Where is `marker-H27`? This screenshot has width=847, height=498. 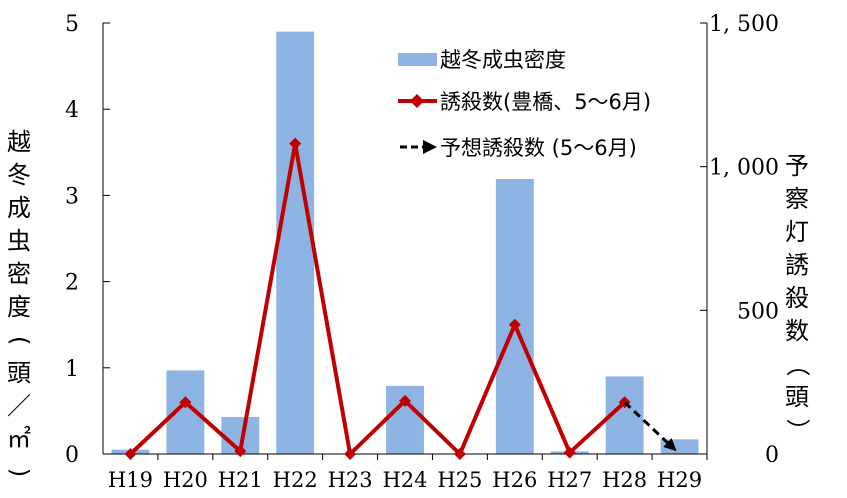 marker-H27 is located at coordinates (569, 452).